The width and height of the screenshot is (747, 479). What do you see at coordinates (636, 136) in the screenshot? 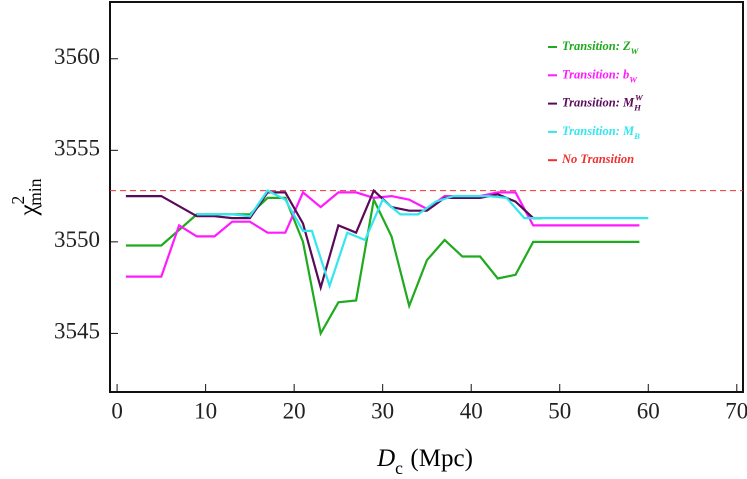
I see `label-part: B` at bounding box center [636, 136].